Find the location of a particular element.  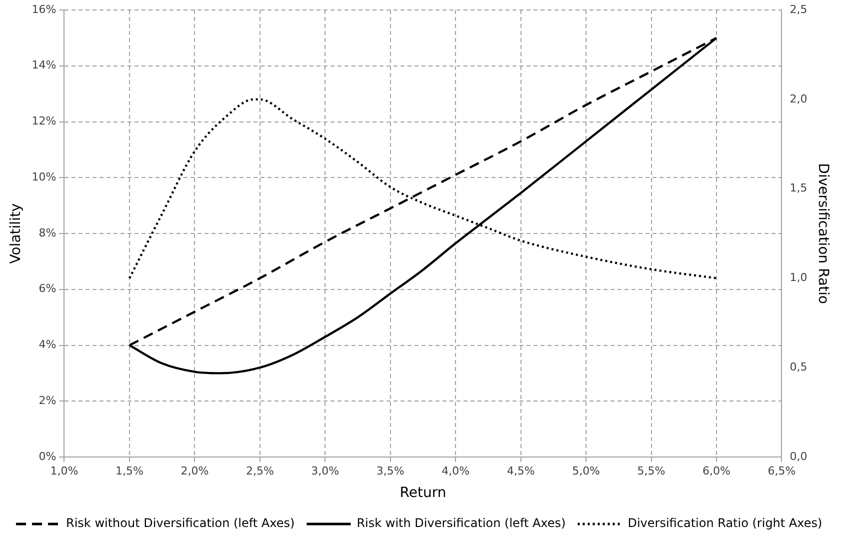

y-tick-label: 16% is located at coordinates (44, 9).